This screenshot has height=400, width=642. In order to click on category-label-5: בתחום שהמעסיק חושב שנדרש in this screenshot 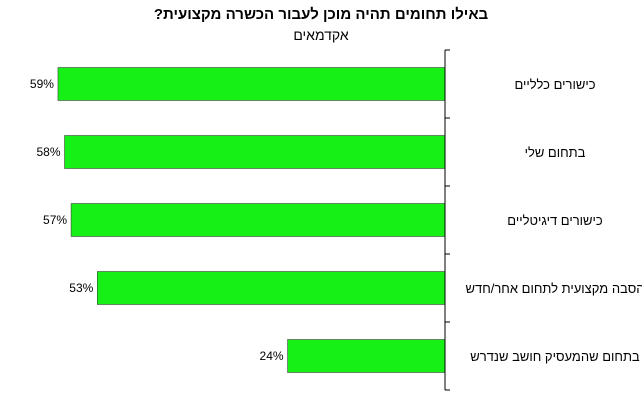, I will do `click(555, 356)`.